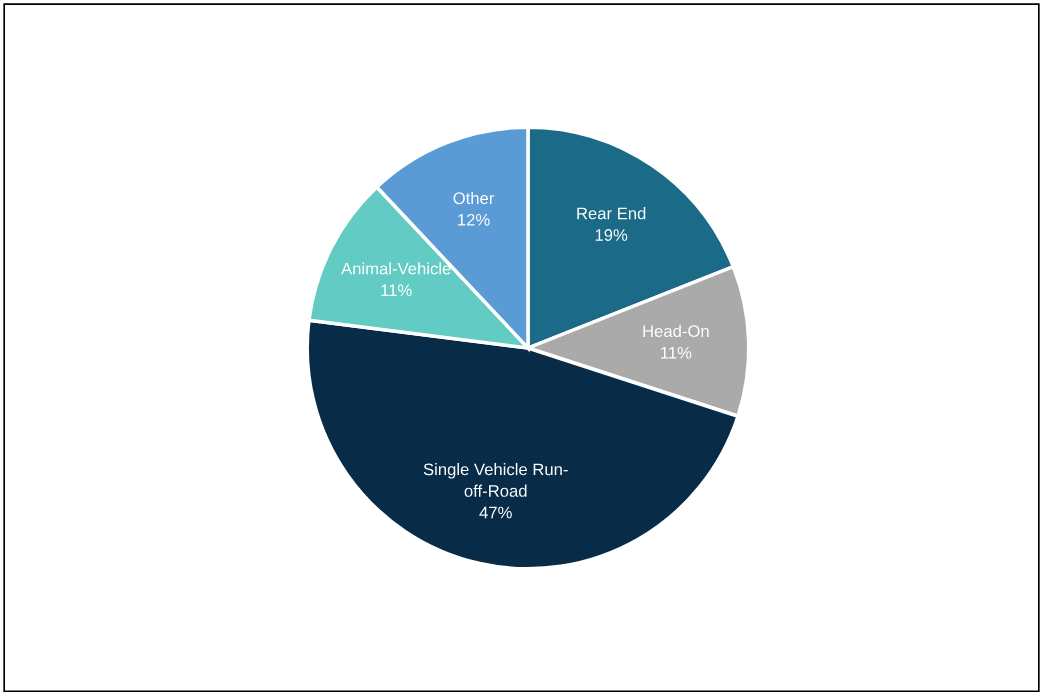 This screenshot has height=694, width=1043. What do you see at coordinates (611, 213) in the screenshot?
I see `slice-label: Rear End` at bounding box center [611, 213].